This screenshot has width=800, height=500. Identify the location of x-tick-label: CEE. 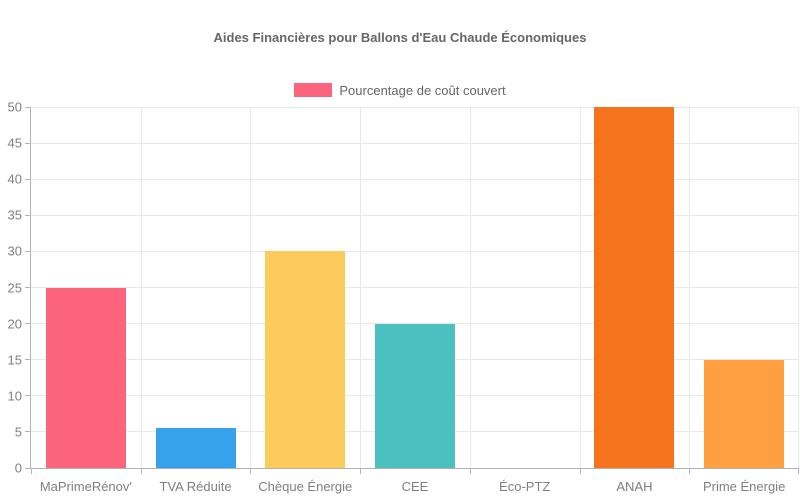
(415, 486).